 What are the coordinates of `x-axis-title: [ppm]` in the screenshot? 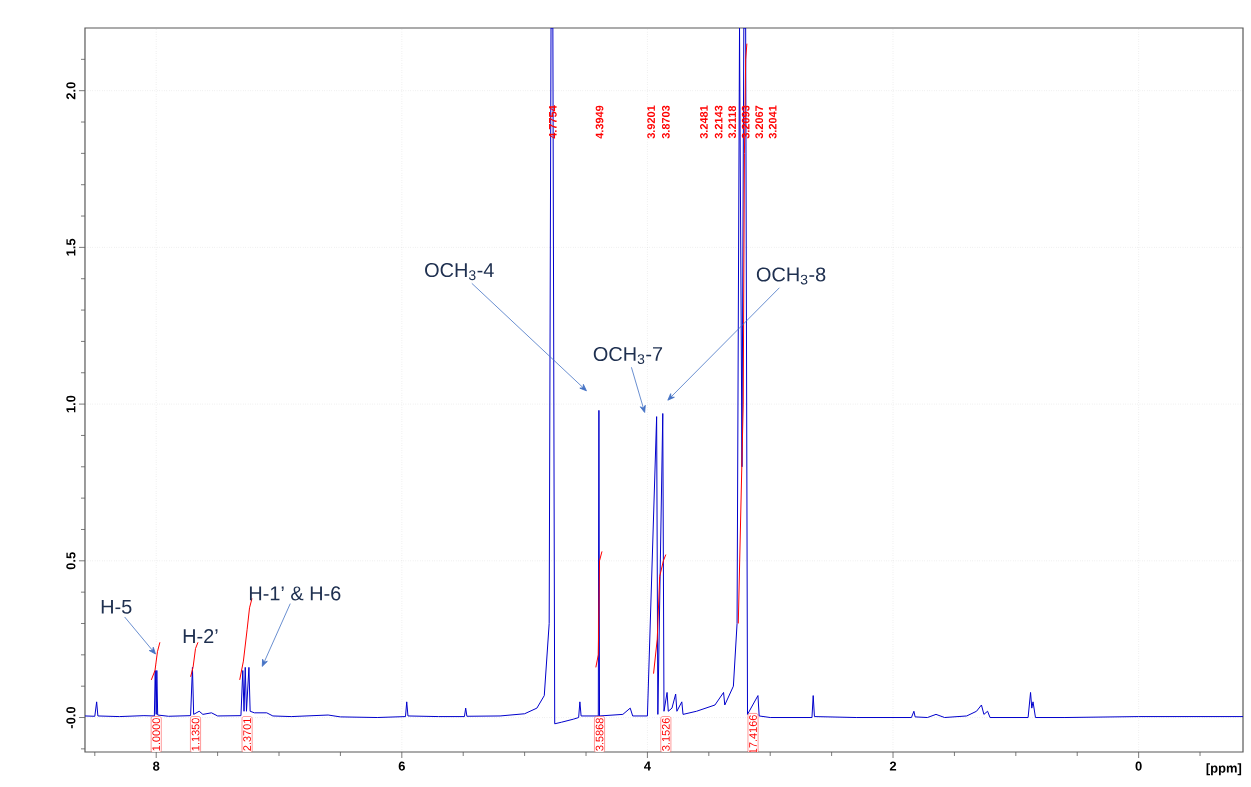 It's located at (1224, 769).